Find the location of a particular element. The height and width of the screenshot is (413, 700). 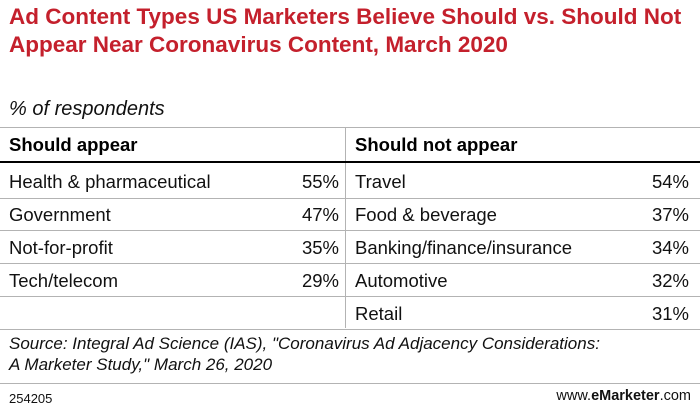

column-header-should-not-appear: Should not appear is located at coordinates (436, 144).